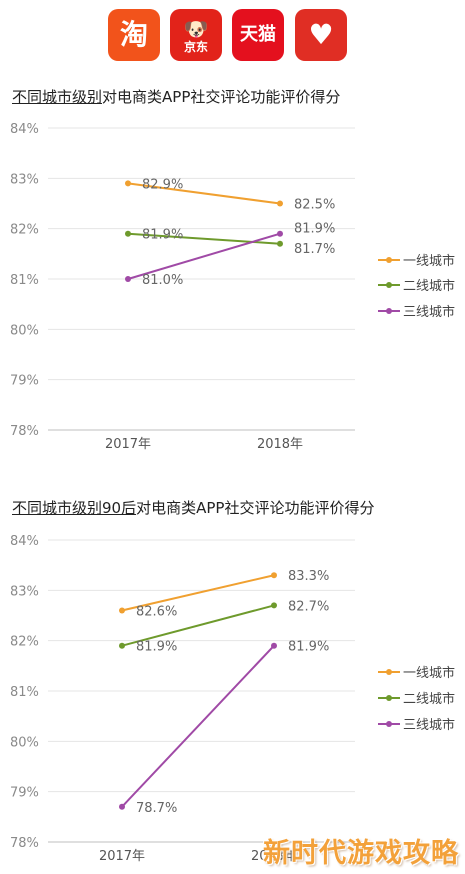 The height and width of the screenshot is (874, 465). I want to click on chart-1-title-underlined: 不同城市级别, so click(57, 97).